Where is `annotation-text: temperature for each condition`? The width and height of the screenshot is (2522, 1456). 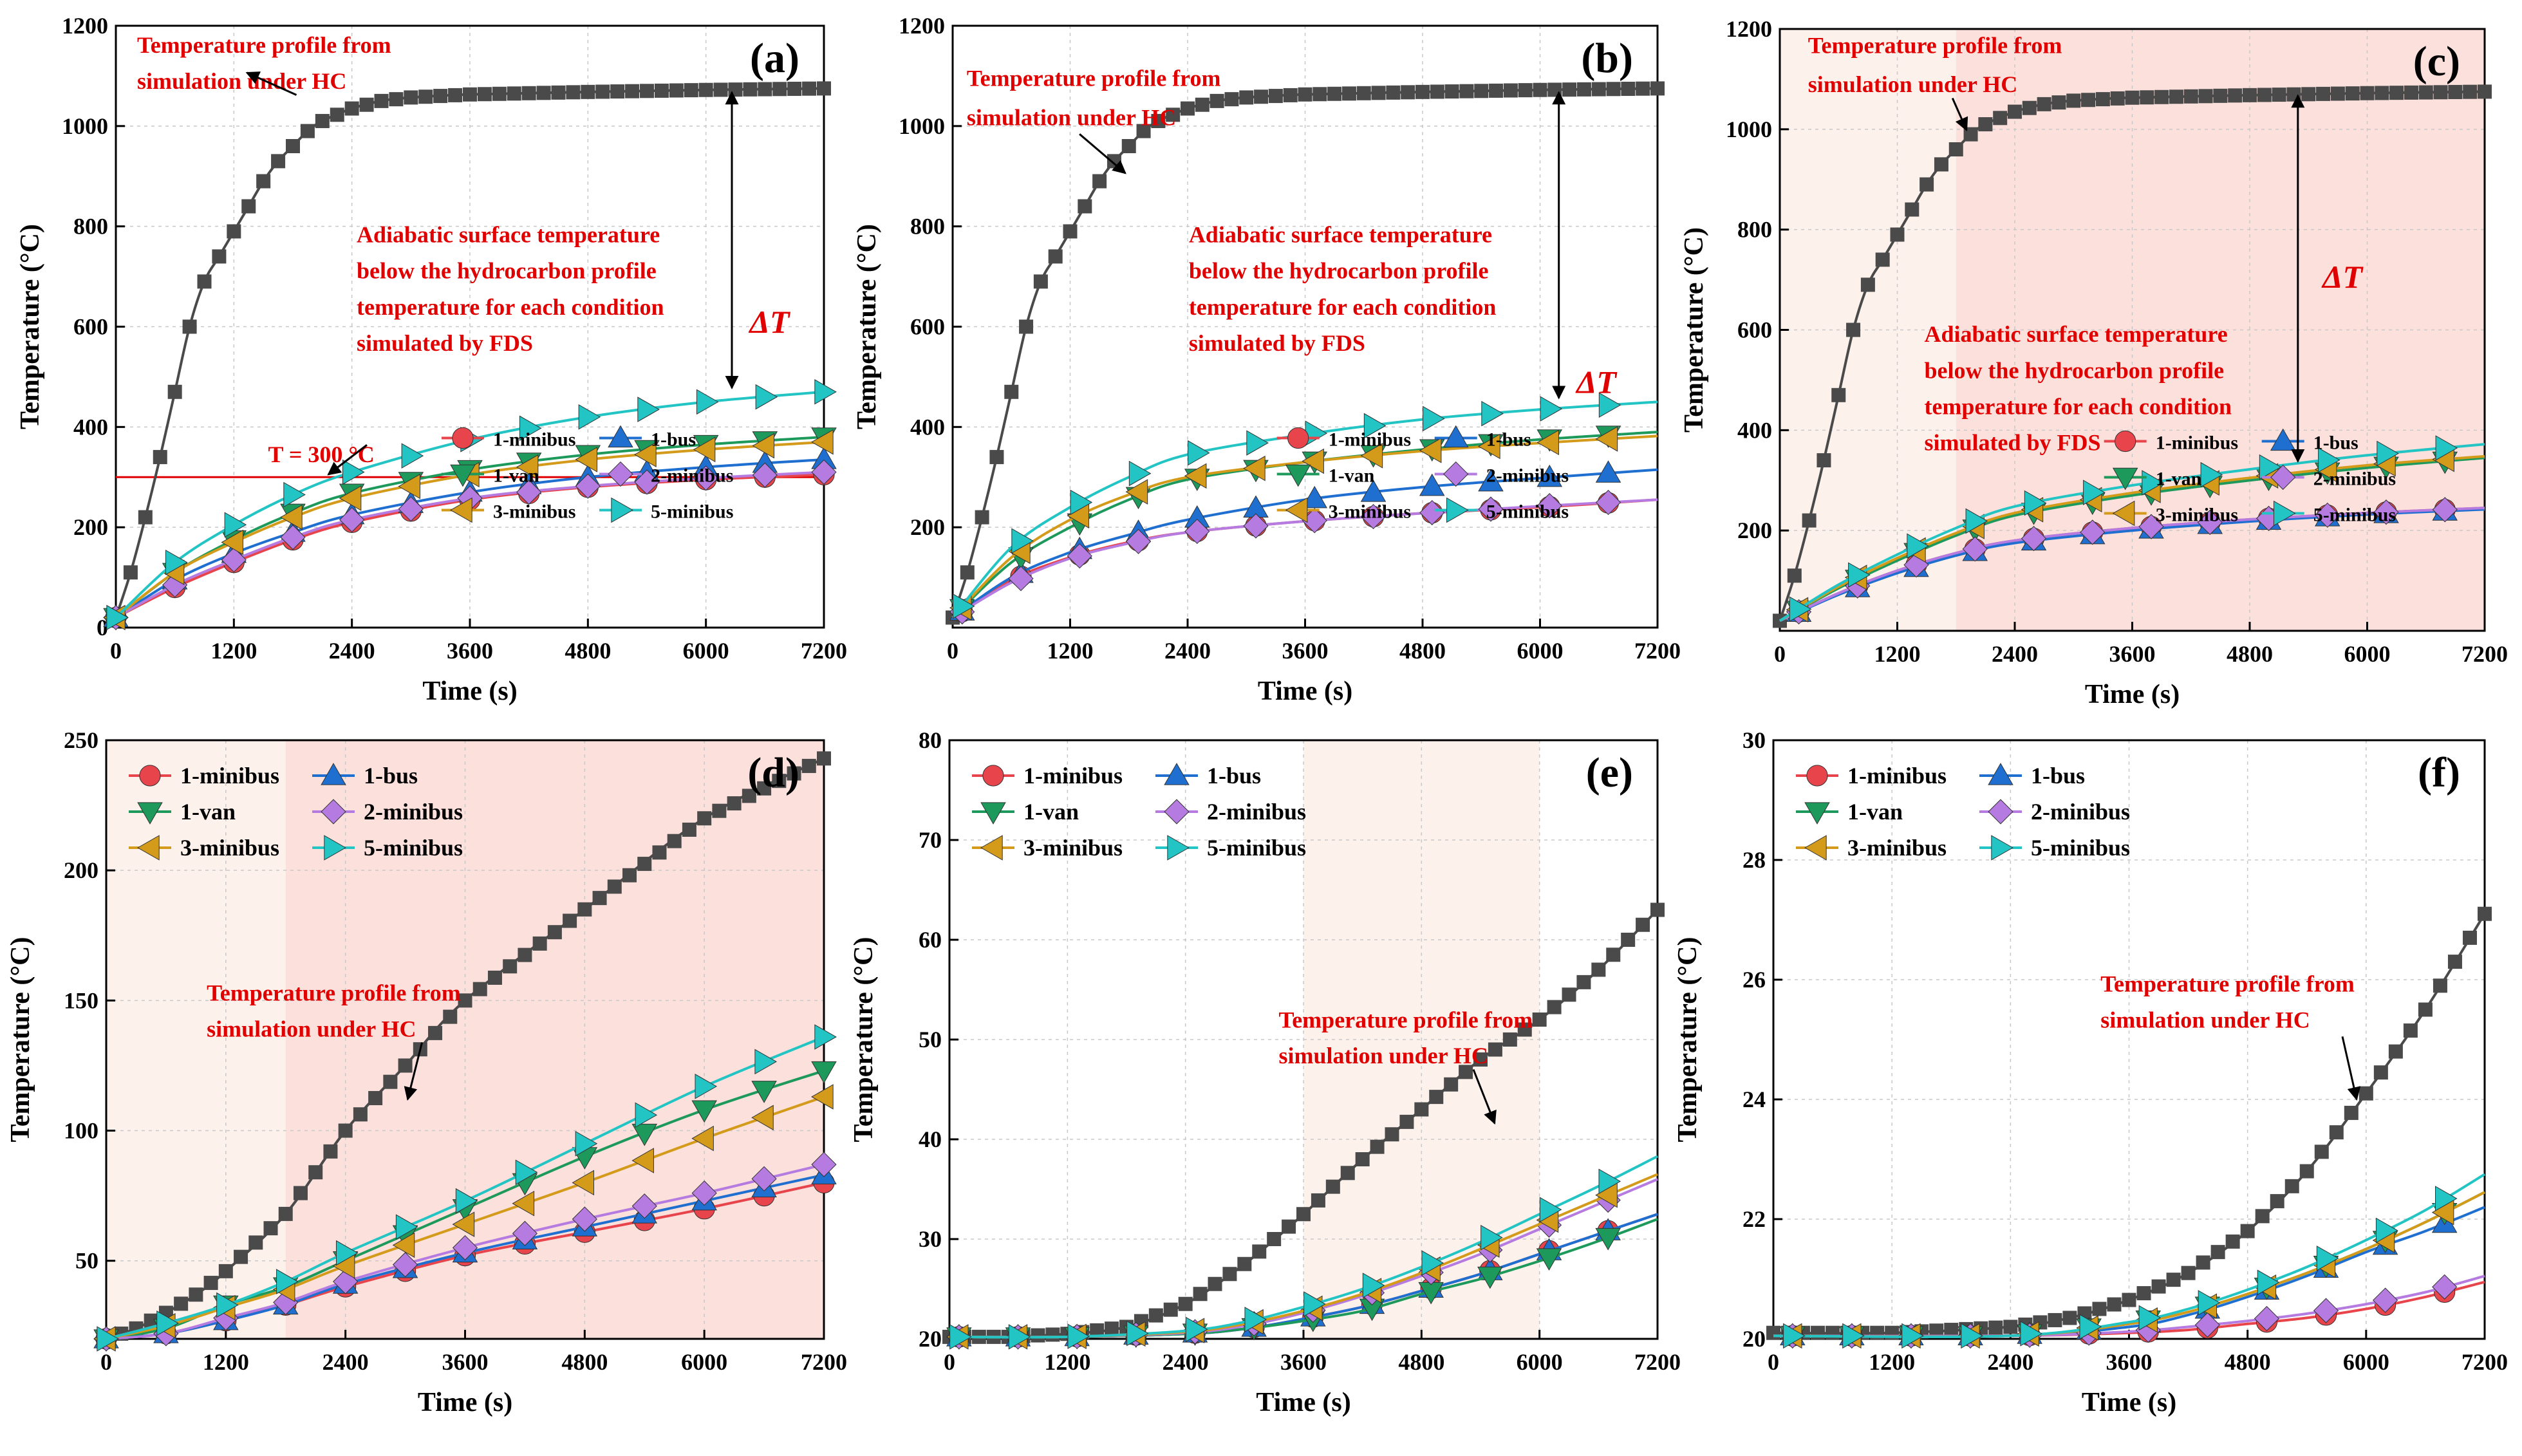
annotation-text: temperature for each condition is located at coordinates (2078, 406).